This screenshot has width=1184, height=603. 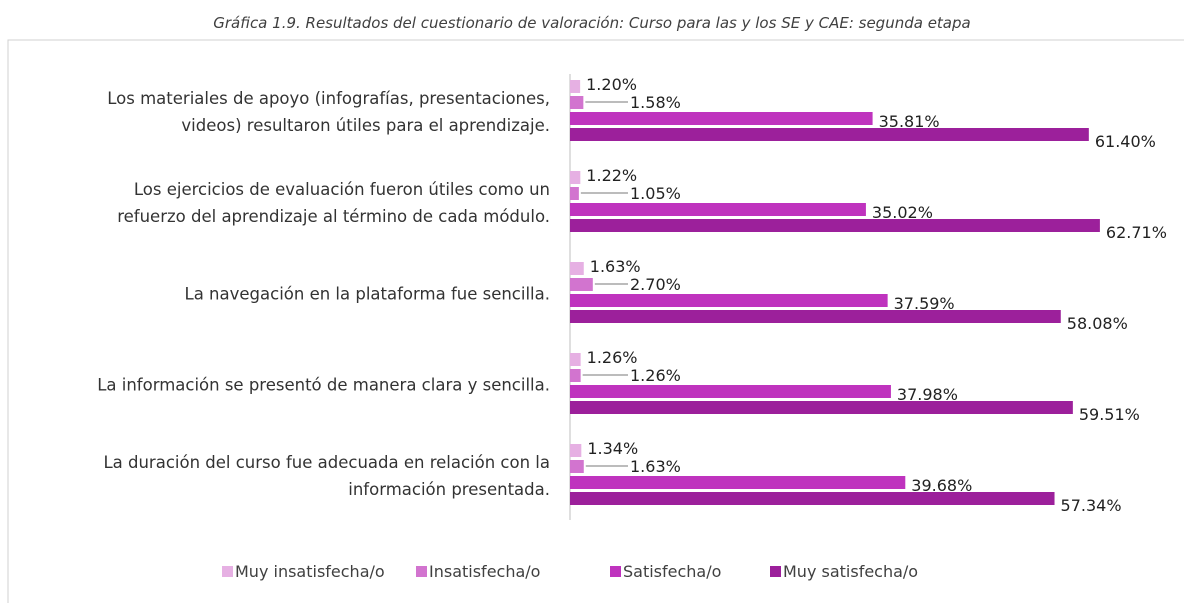 I want to click on data-label: 61.40%, so click(x=1125, y=141).